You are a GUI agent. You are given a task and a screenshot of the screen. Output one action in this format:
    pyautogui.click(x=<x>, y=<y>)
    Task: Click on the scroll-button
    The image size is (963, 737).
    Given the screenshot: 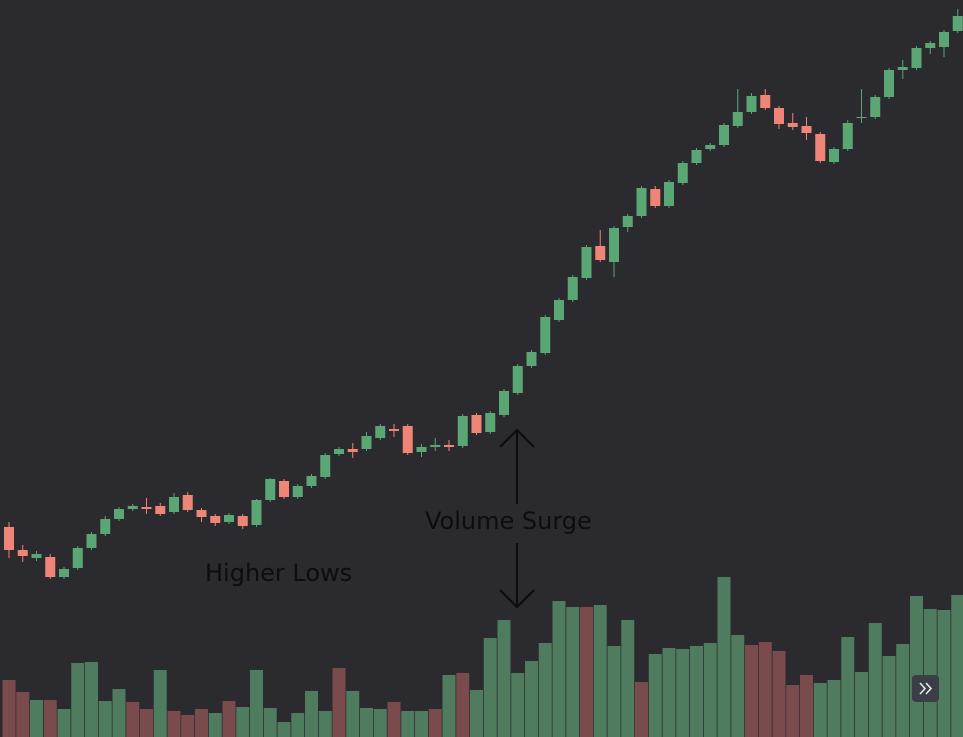 What is the action you would take?
    pyautogui.click(x=925, y=688)
    